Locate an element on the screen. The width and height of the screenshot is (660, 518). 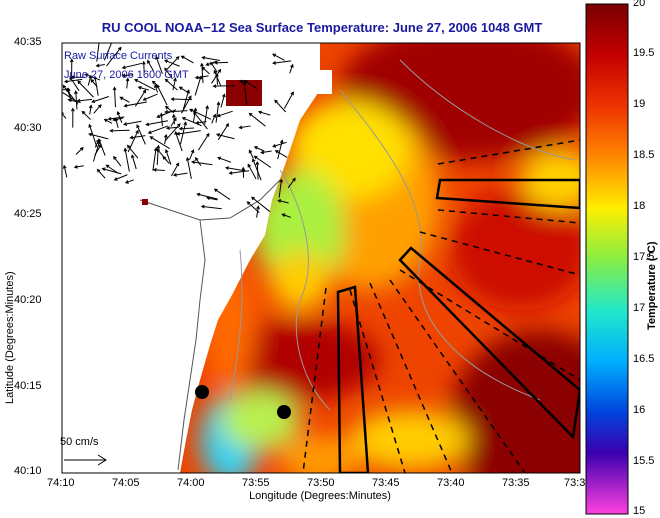
x-tick: 74:10 is located at coordinates (61, 483).